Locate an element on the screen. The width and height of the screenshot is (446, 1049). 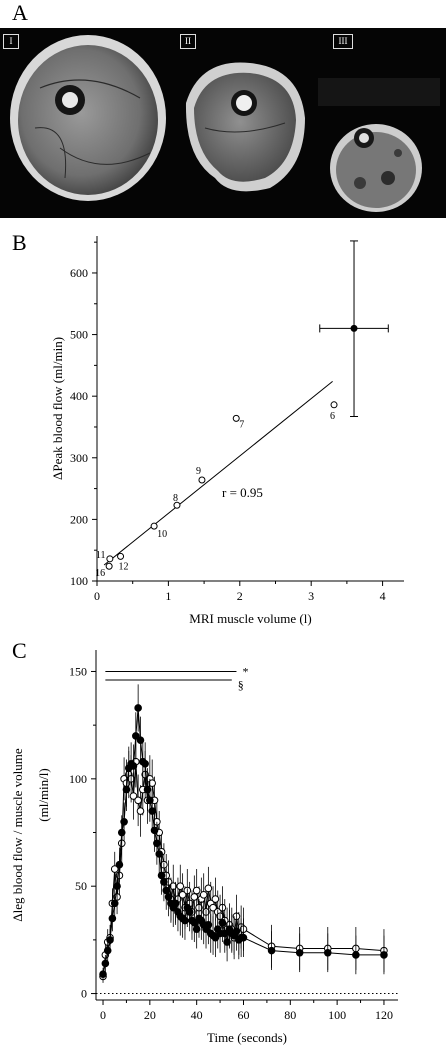
c-significance-symbol: § is located at coordinates (241, 685).